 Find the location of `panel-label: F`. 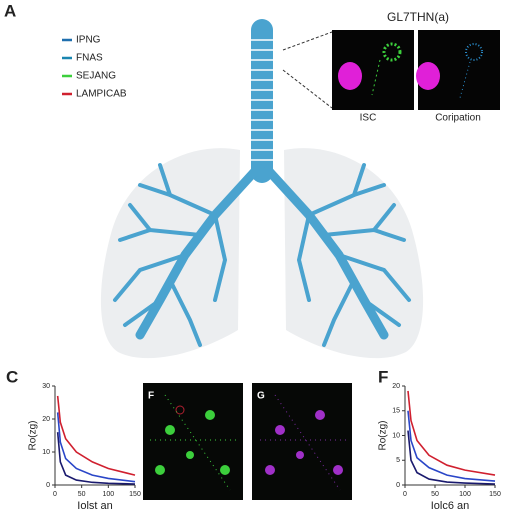

panel-label: F is located at coordinates (383, 376).